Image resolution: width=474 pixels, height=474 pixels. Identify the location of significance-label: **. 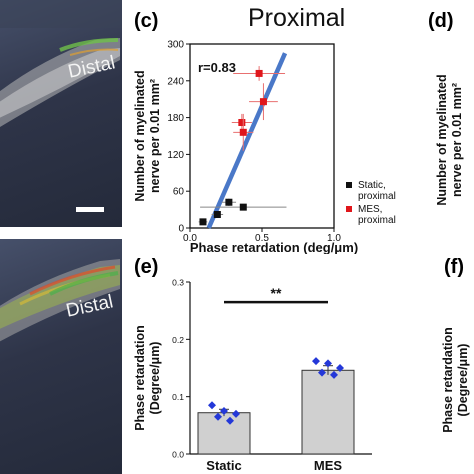
(276, 293).